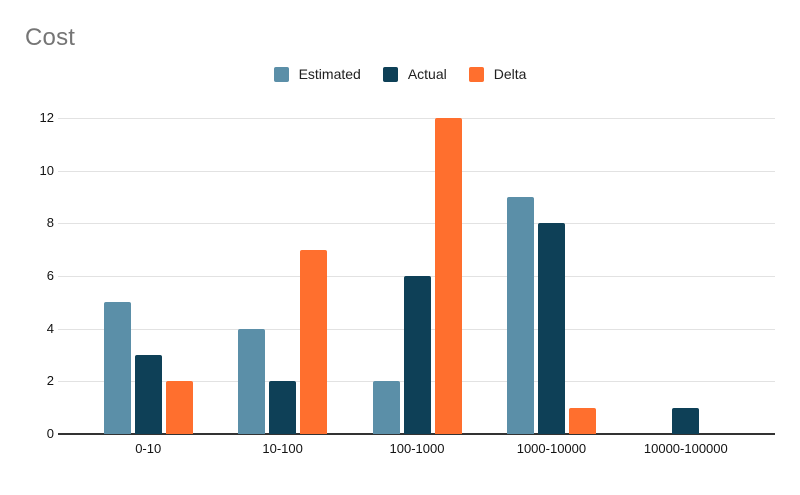  What do you see at coordinates (685, 448) in the screenshot?
I see `x-tick-label: 10000-100000` at bounding box center [685, 448].